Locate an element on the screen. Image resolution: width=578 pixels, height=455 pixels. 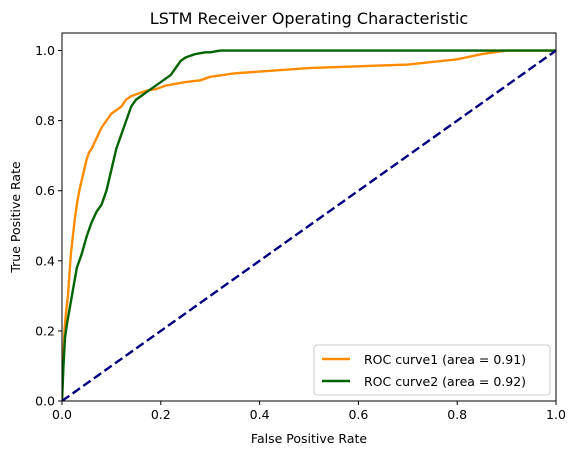
y-axis-label: True Positive Rate is located at coordinates (15, 217).